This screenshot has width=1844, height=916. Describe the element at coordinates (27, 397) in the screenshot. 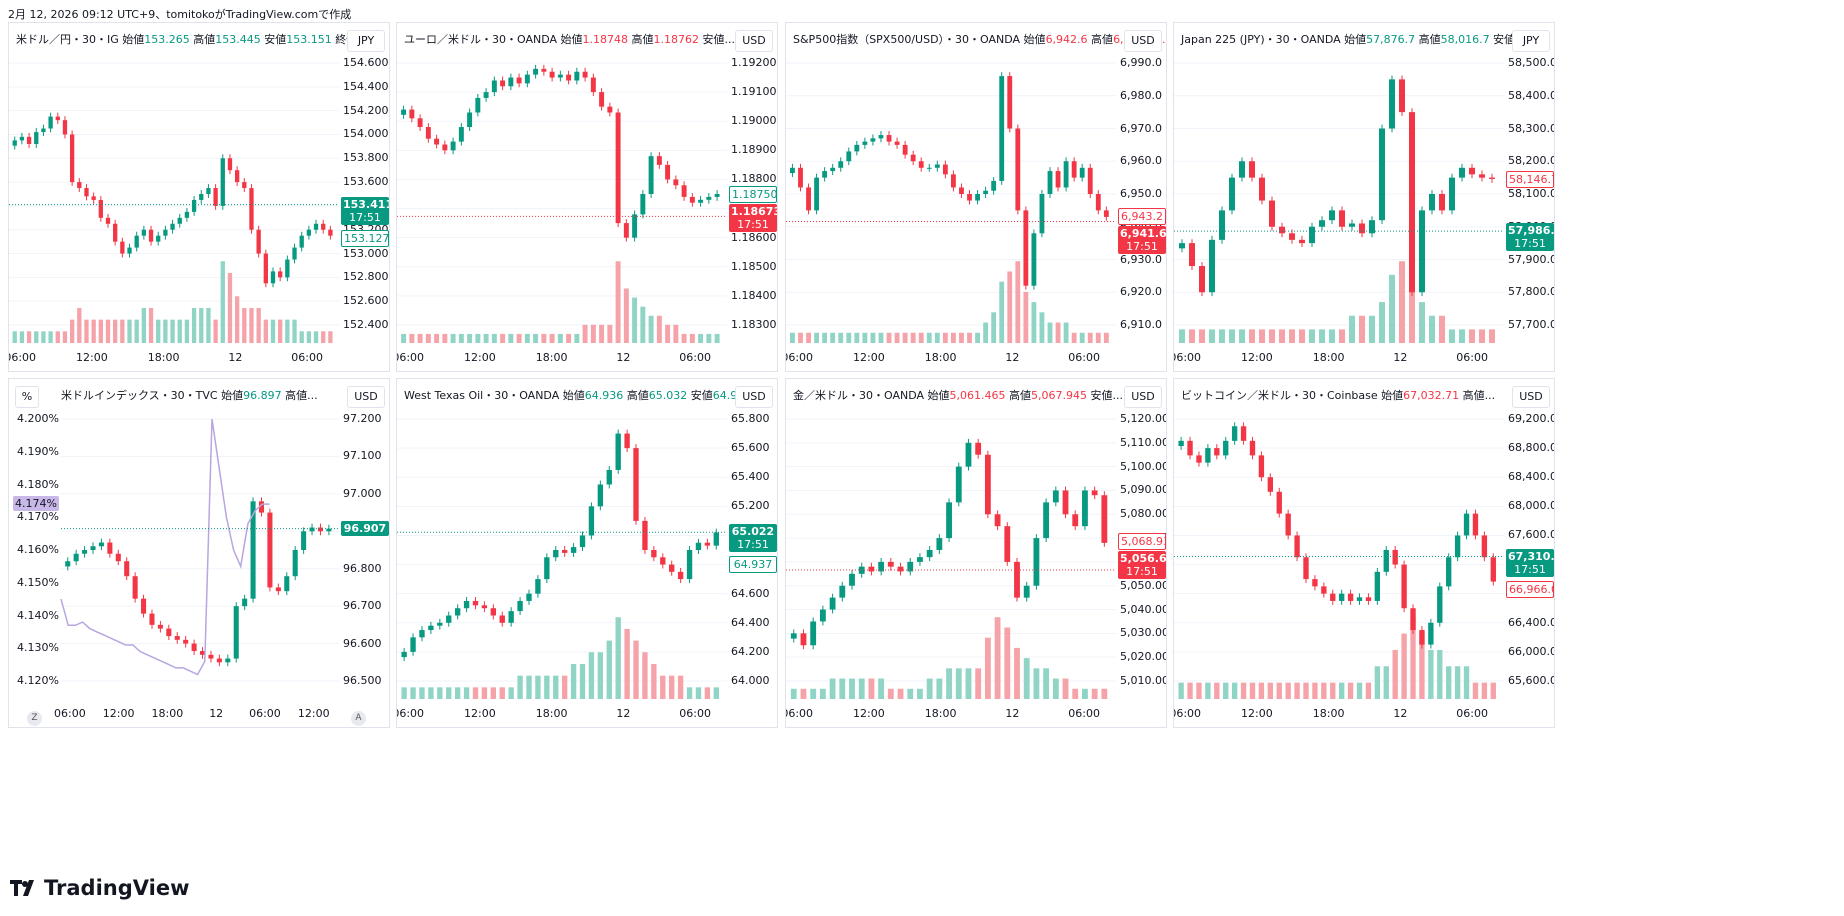

I see `pct-scale-button: %` at that location.